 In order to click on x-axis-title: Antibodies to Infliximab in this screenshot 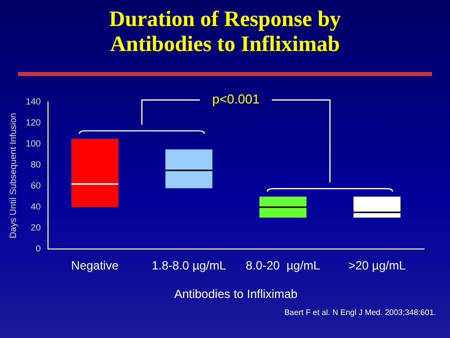, I will do `click(236, 294)`.